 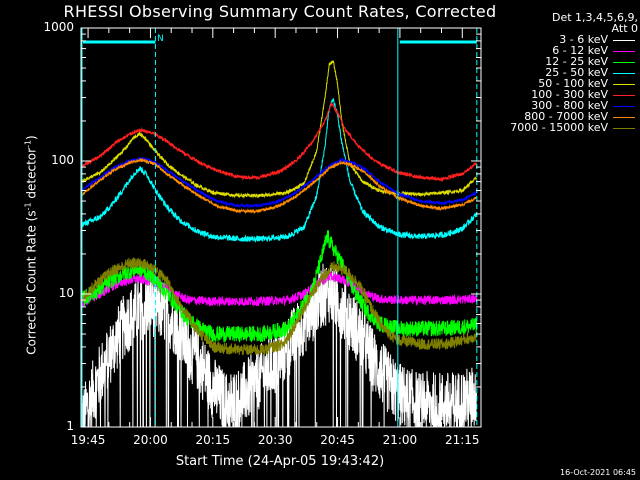 What do you see at coordinates (598, 472) in the screenshot?
I see `generation-timestamp: 16-Oct-2021 06:45` at bounding box center [598, 472].